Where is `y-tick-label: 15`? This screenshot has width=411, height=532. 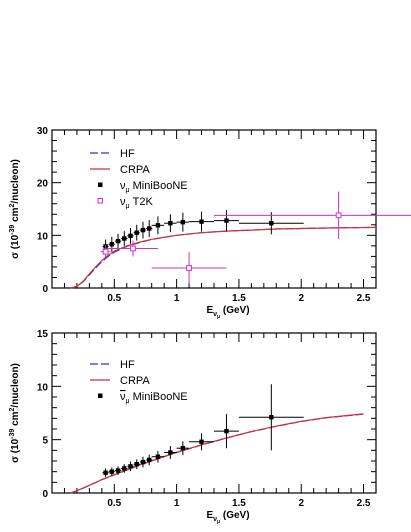 y-tick-label: 15 is located at coordinates (43, 334).